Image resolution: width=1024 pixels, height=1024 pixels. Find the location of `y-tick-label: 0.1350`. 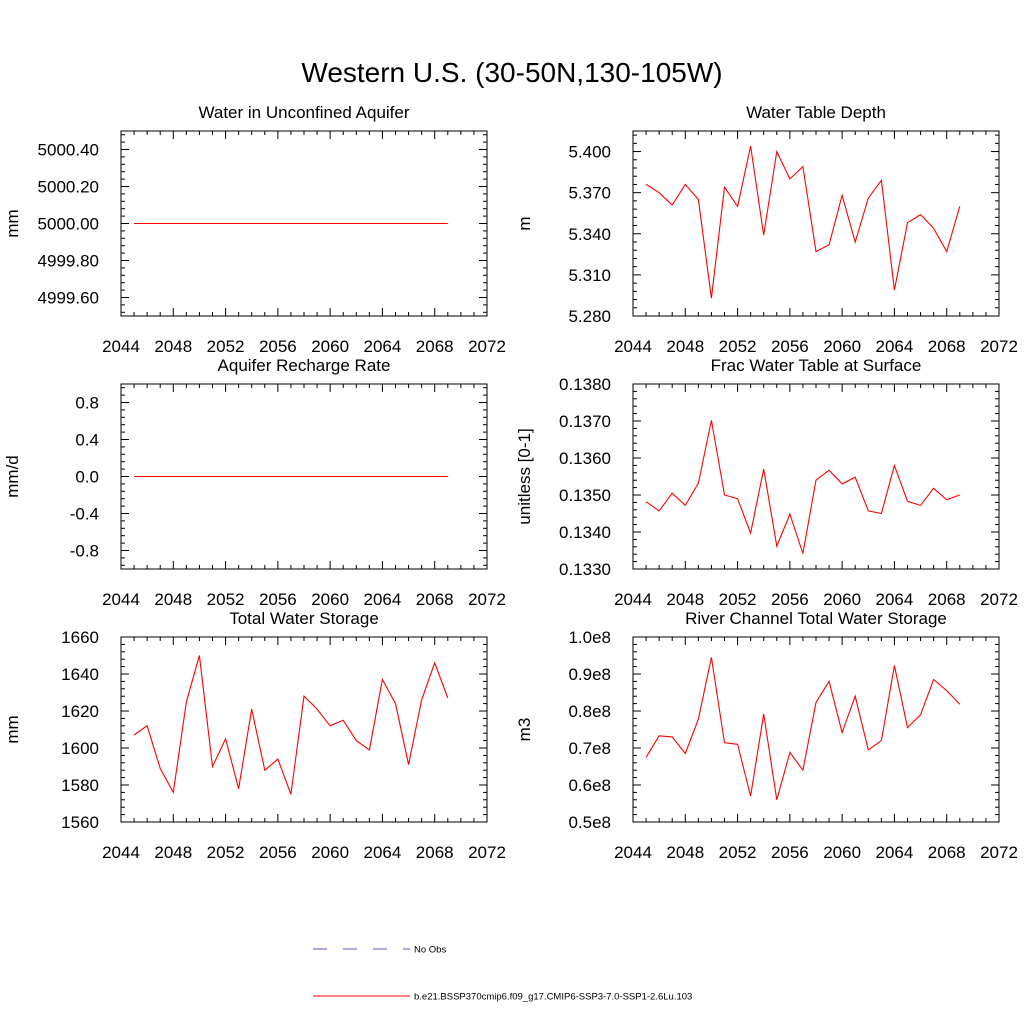

y-tick-label: 0.1350 is located at coordinates (585, 495).